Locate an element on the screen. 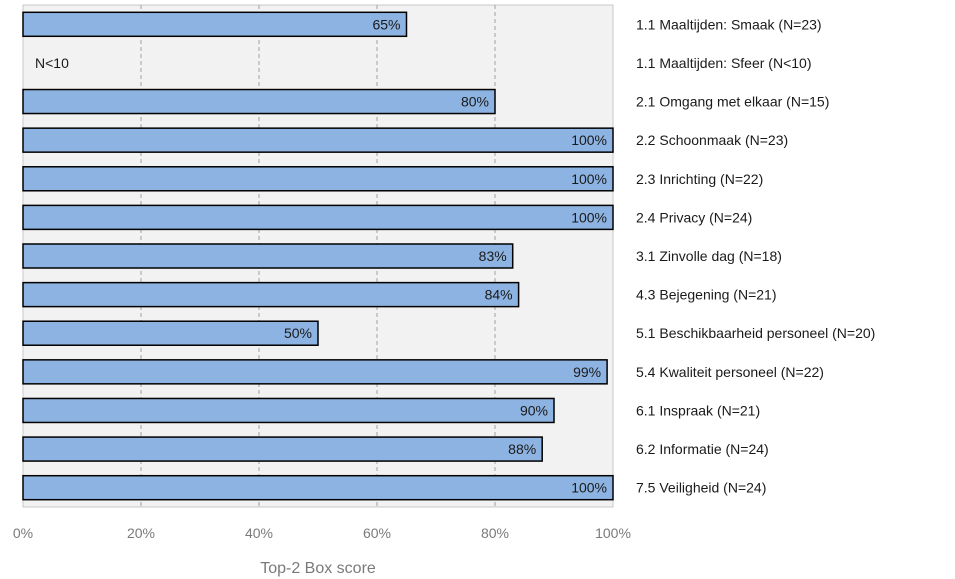 The image size is (955, 579). category-label: 1.1 Maaltijden: Sfeer (N<10) is located at coordinates (723, 63).